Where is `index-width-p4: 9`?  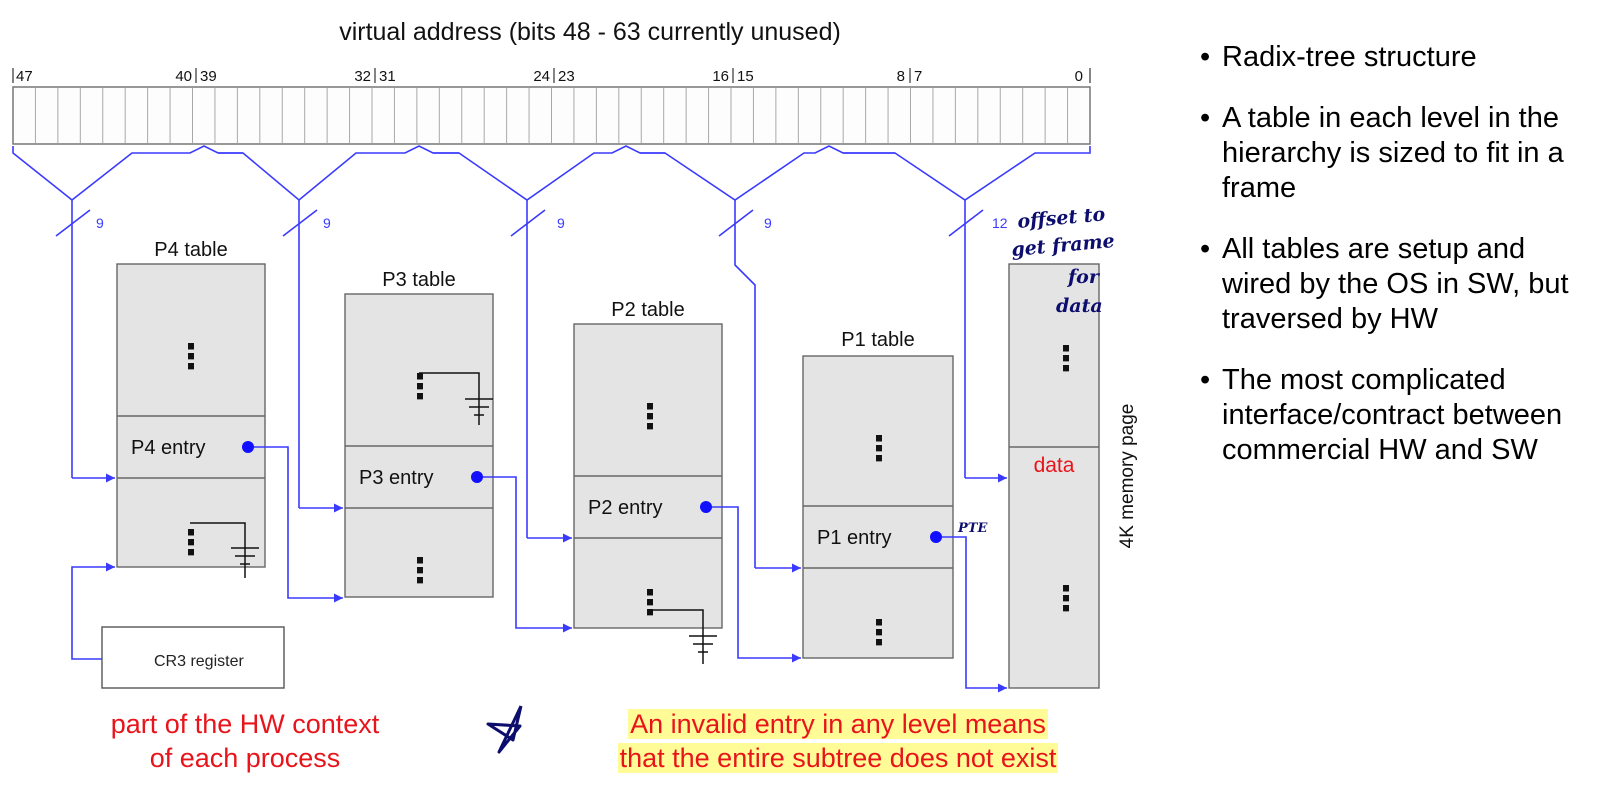 index-width-p4: 9 is located at coordinates (100, 223).